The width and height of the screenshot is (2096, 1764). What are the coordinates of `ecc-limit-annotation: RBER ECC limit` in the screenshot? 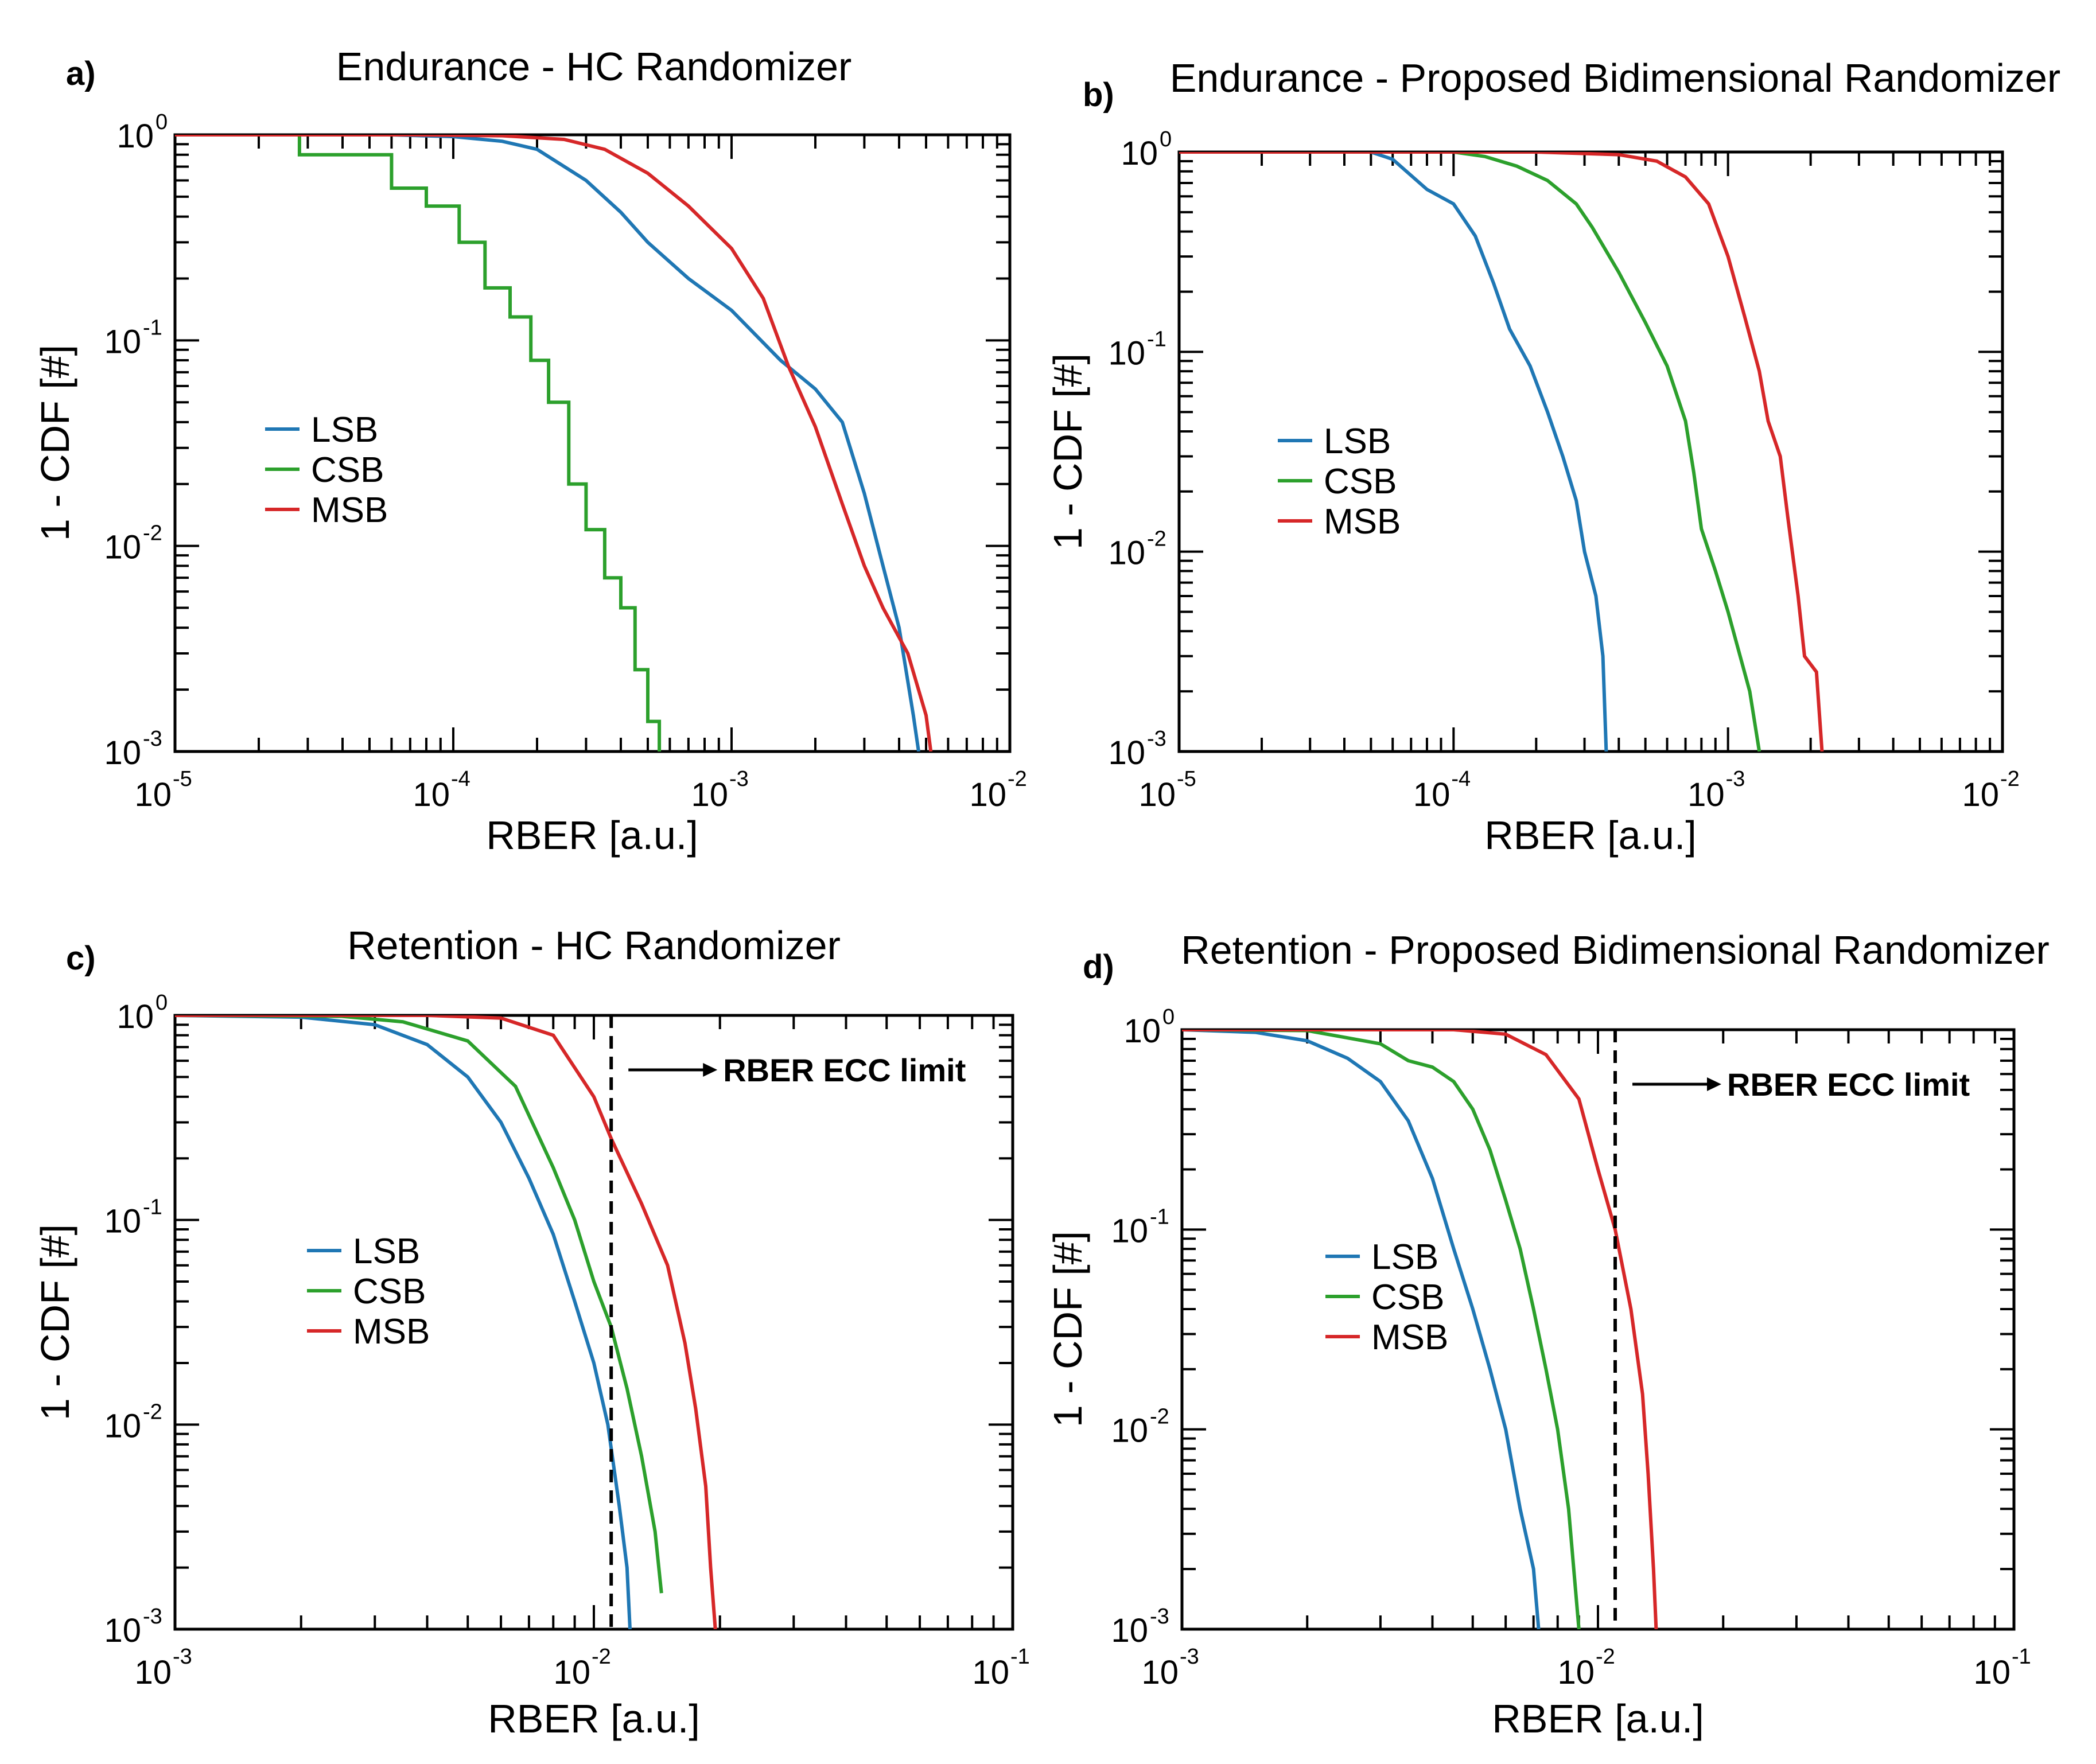 It's located at (1791, 1329).